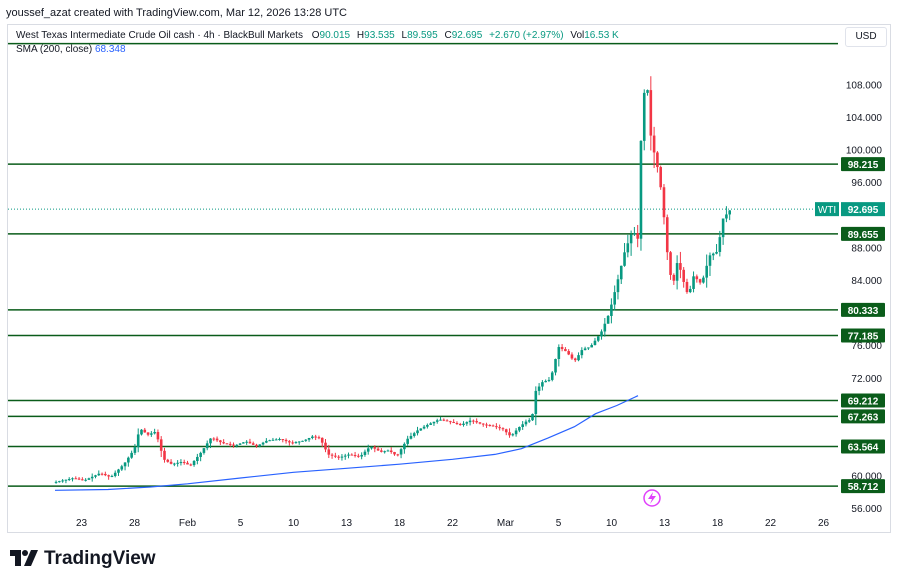 Image resolution: width=900 pixels, height=584 pixels. I want to click on tradingview-logo: TradingView, so click(83, 559).